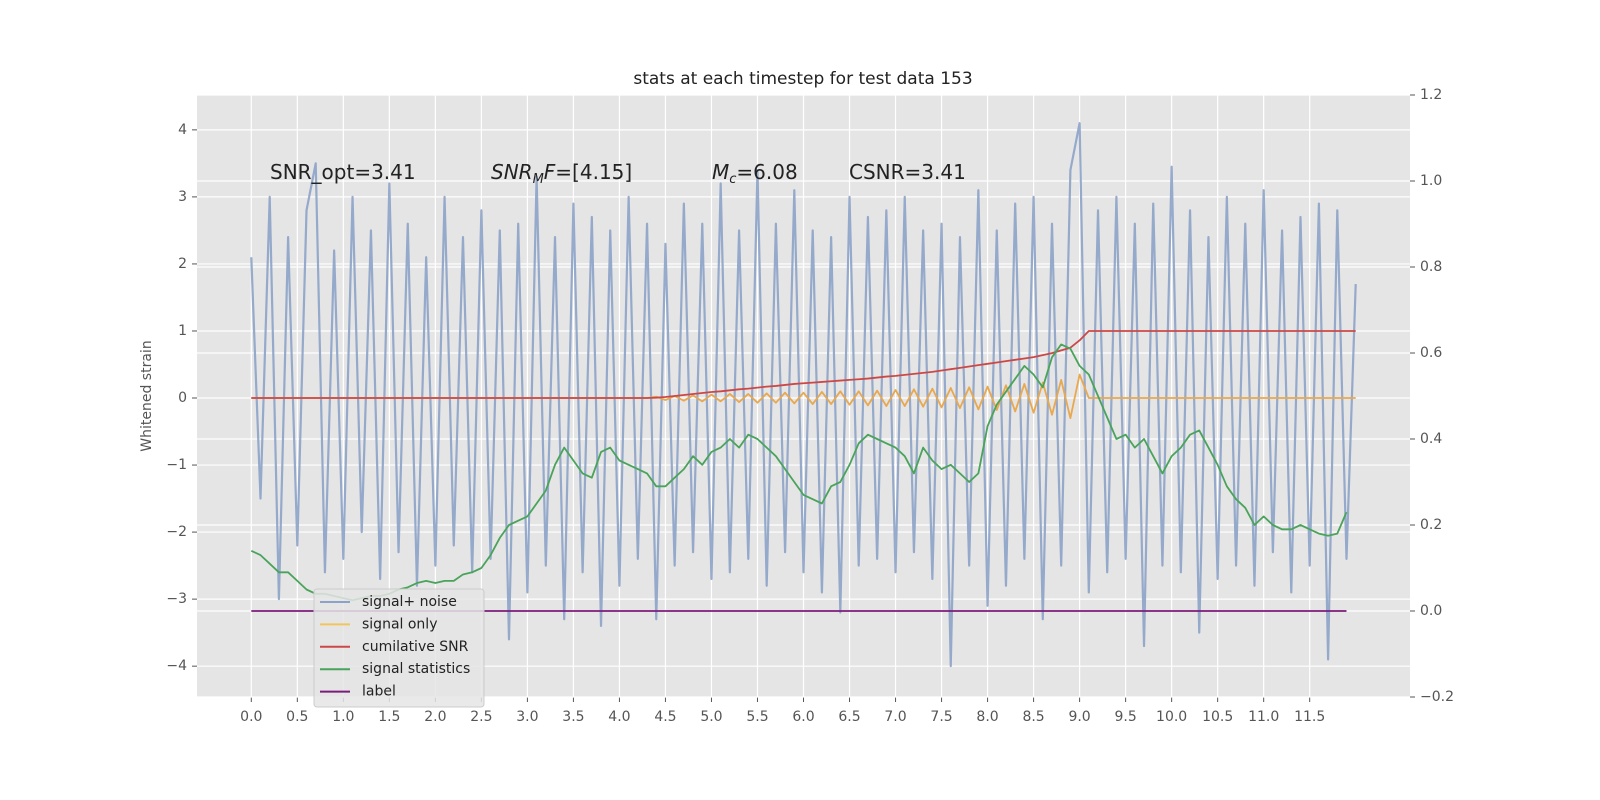 The height and width of the screenshot is (800, 1600). What do you see at coordinates (711, 717) in the screenshot?
I see `x-tick-label: 5.0` at bounding box center [711, 717].